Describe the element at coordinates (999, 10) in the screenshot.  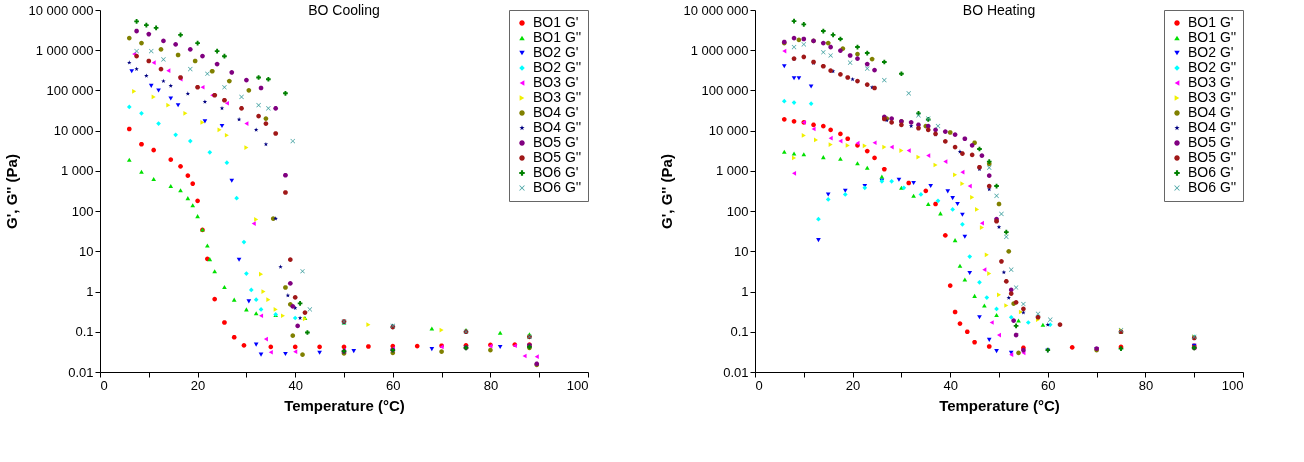
I see `chart-title: BO Heating` at that location.